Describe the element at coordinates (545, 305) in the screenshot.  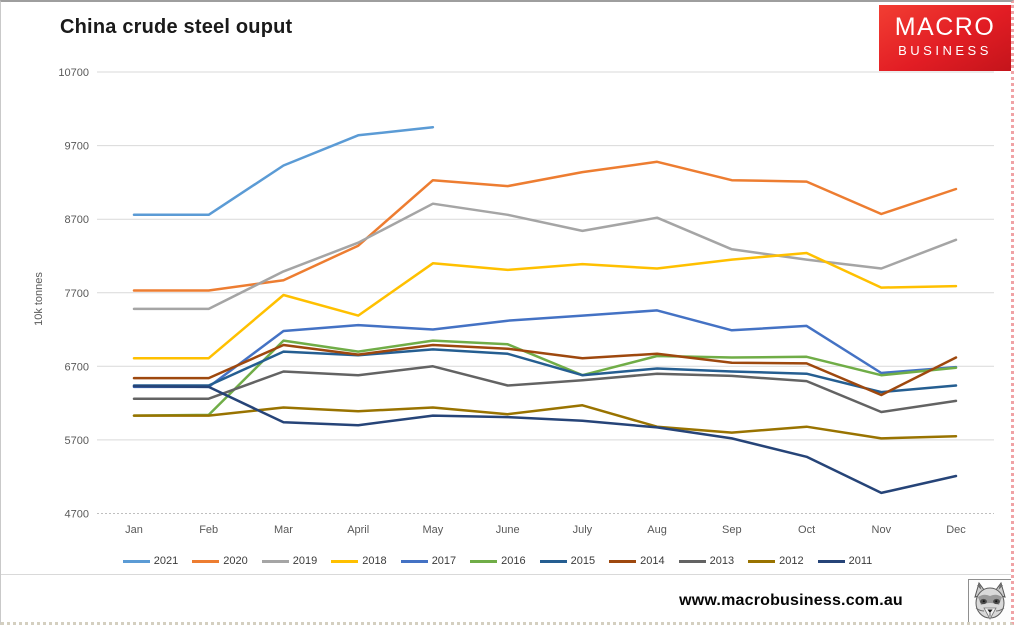
I see `series-line-2018` at that location.